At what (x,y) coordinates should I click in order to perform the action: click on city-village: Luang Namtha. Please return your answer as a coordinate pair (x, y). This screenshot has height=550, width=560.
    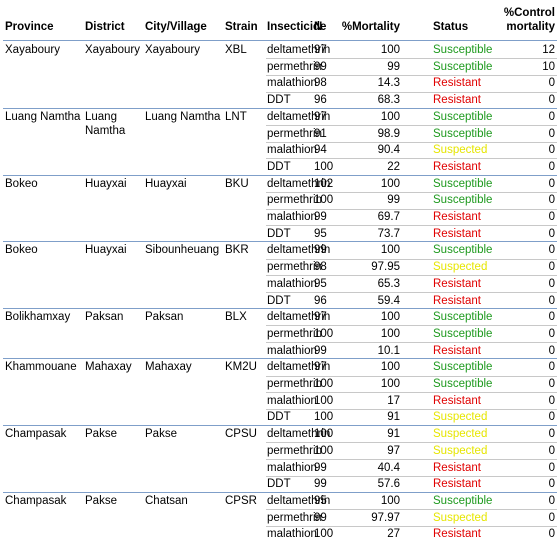
    Looking at the image, I should click on (183, 116).